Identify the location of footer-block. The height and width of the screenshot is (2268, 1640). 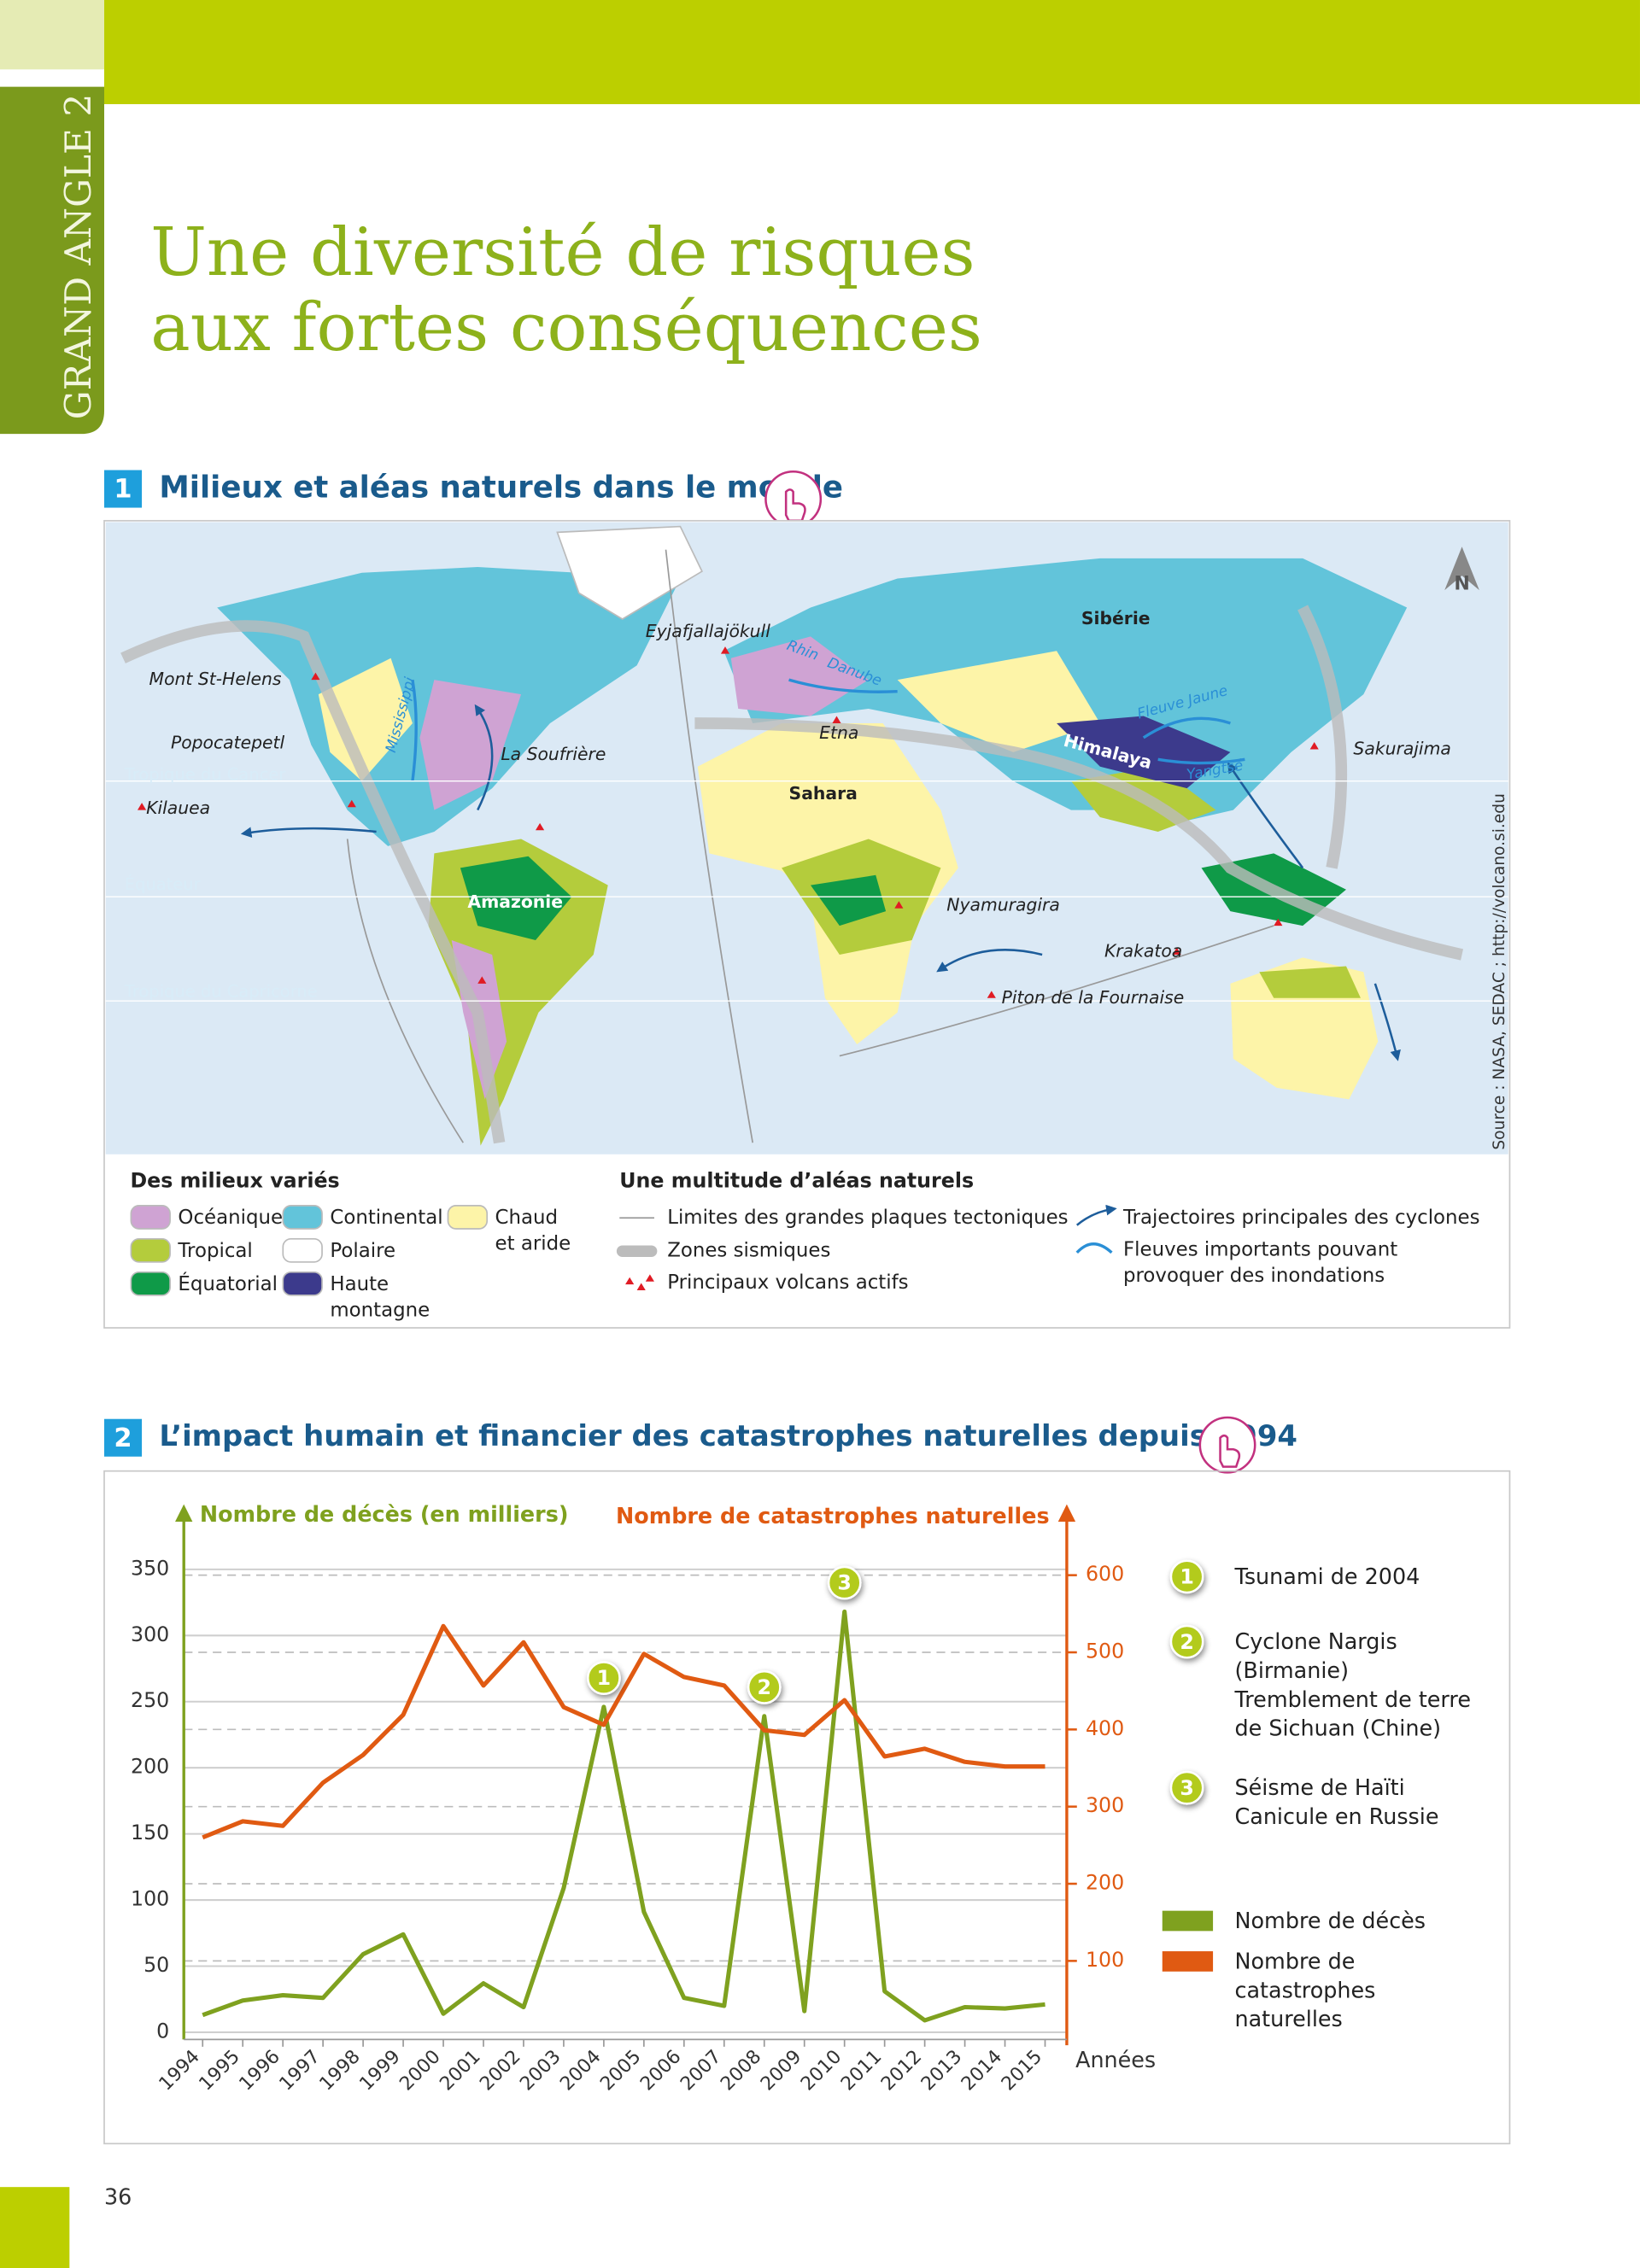
(35, 2227).